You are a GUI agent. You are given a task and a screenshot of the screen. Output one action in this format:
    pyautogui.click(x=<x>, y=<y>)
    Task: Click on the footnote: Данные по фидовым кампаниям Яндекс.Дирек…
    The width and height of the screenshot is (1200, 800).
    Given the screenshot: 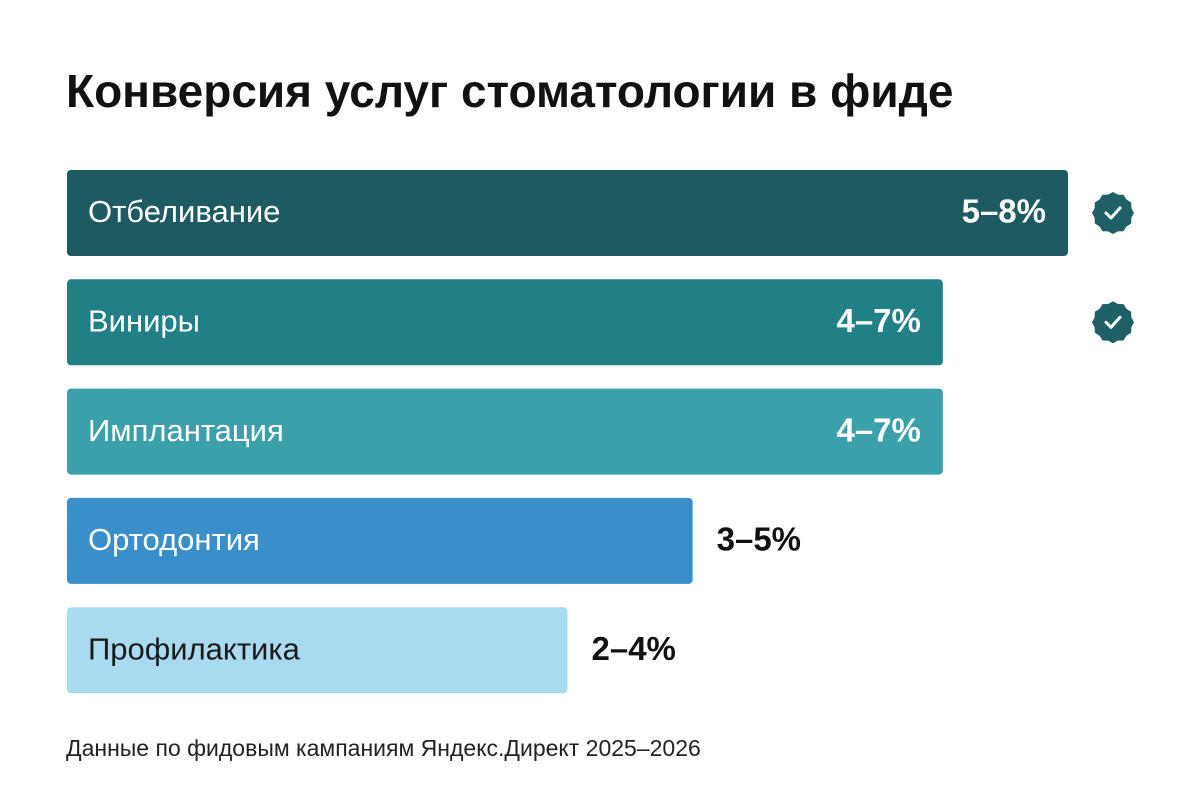 What is the action you would take?
    pyautogui.click(x=383, y=748)
    